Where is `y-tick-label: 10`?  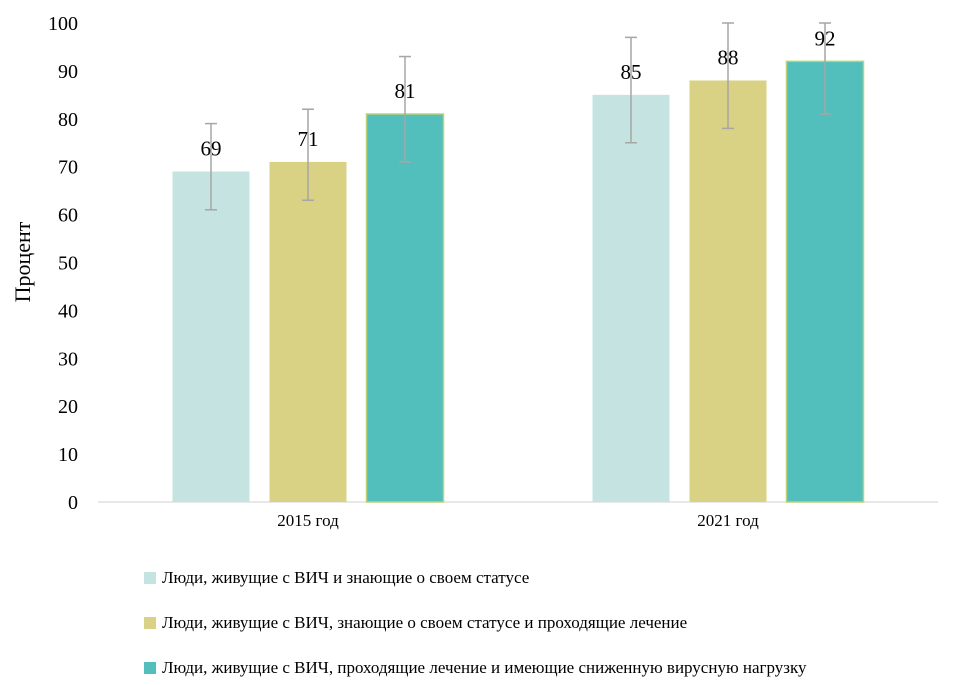 y-tick-label: 10 is located at coordinates (68, 455).